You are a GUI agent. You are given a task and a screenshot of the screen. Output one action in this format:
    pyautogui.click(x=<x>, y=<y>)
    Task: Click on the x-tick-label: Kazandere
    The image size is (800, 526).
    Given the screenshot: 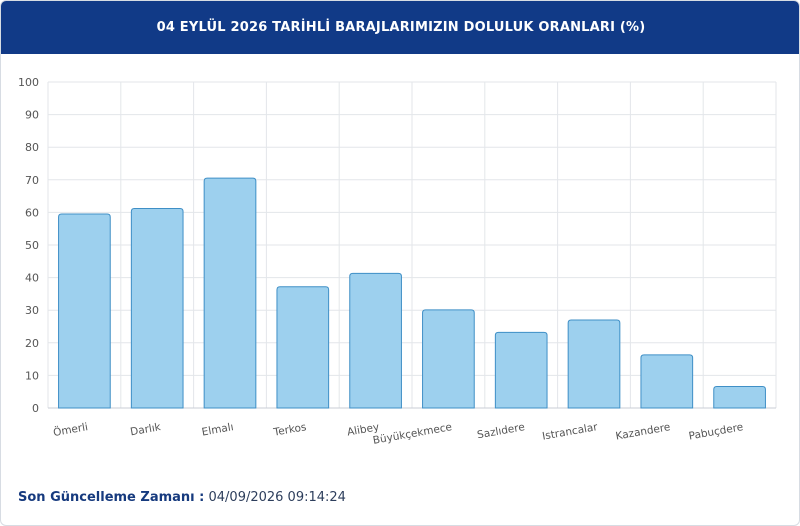 What is the action you would take?
    pyautogui.click(x=643, y=431)
    